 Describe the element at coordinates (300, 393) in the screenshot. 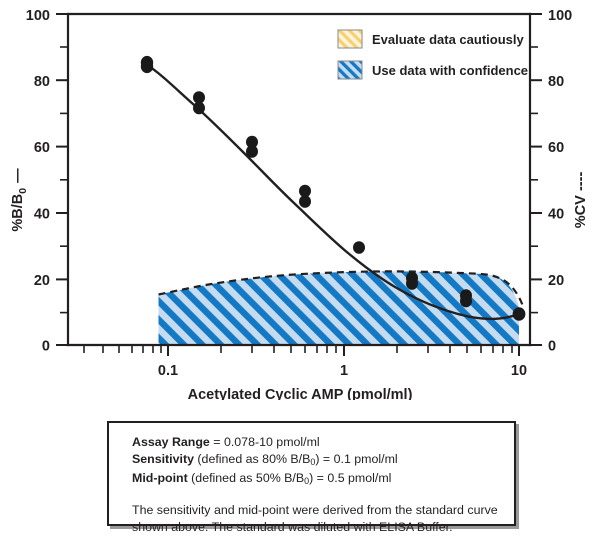

I see `x-axis-title: Acetylated Cyclic AMP (pmol/ml)` at that location.